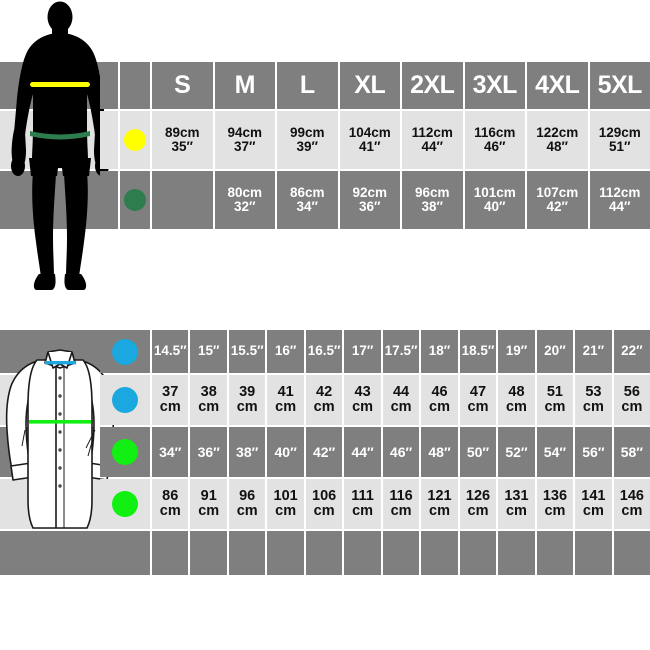 The image size is (650, 650). I want to click on table-row-size-headers: S M L XL 2XL 3XL 4XL 5XL, so click(375, 85).